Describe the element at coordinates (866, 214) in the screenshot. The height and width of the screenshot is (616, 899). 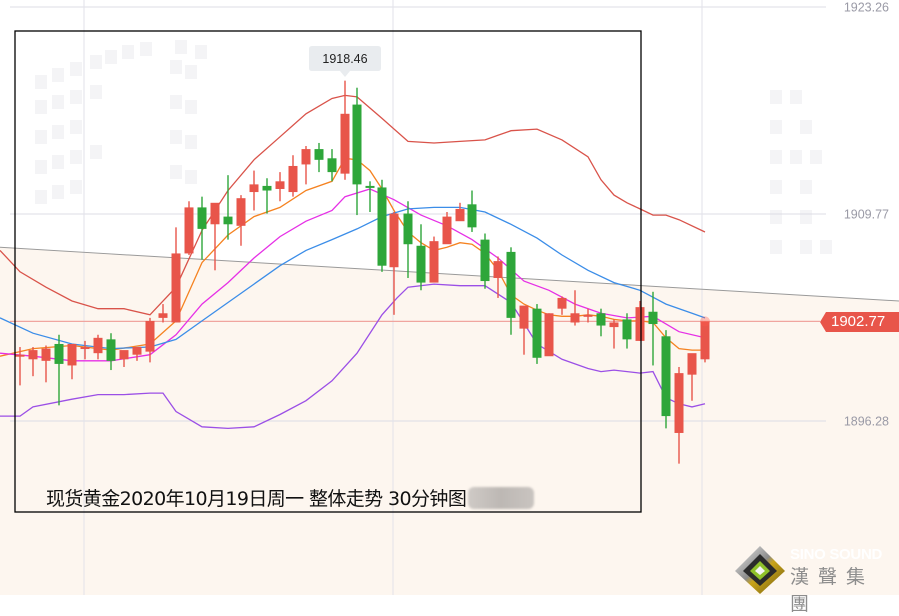
I see `y-axis-label-1: 1909.77` at that location.